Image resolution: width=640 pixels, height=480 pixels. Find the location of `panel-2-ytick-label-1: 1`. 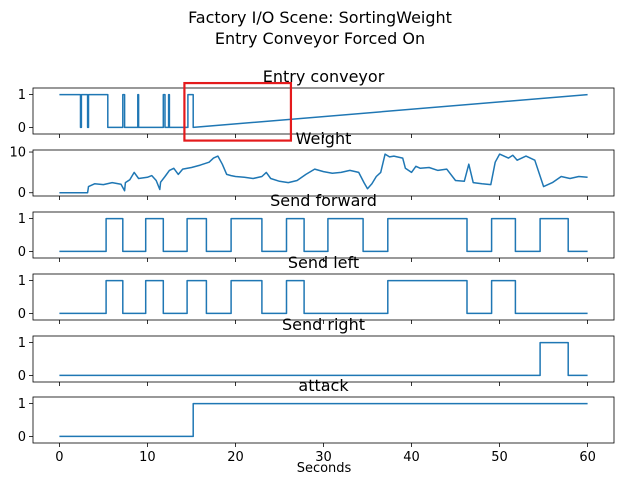

panel-2-ytick-label-1: 1 is located at coordinates (22, 219).